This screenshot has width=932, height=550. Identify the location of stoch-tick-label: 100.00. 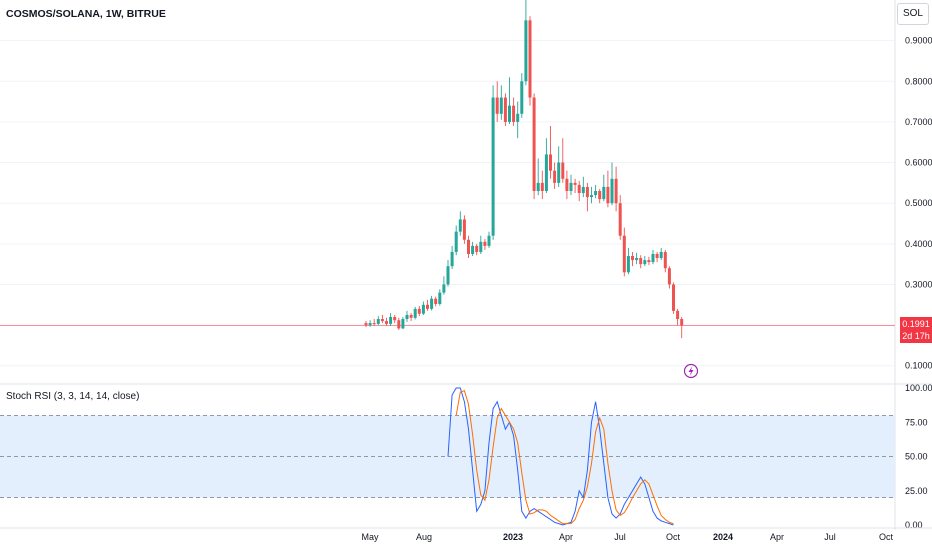
(918, 388).